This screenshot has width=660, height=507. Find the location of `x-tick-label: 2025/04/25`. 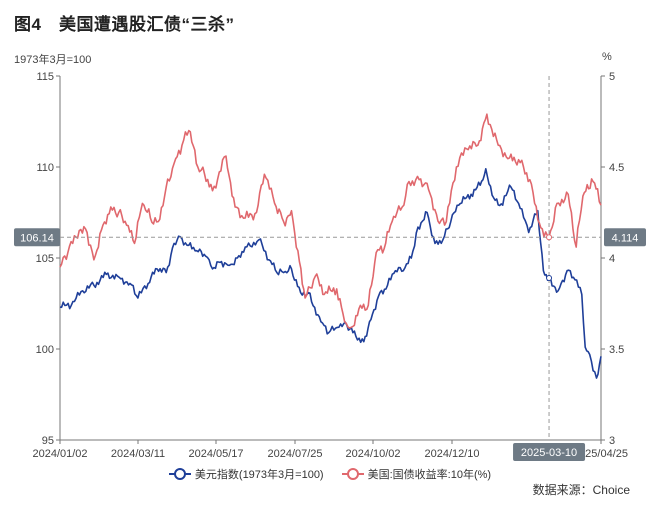

x-tick-label: 2025/04/25 is located at coordinates (600, 454).